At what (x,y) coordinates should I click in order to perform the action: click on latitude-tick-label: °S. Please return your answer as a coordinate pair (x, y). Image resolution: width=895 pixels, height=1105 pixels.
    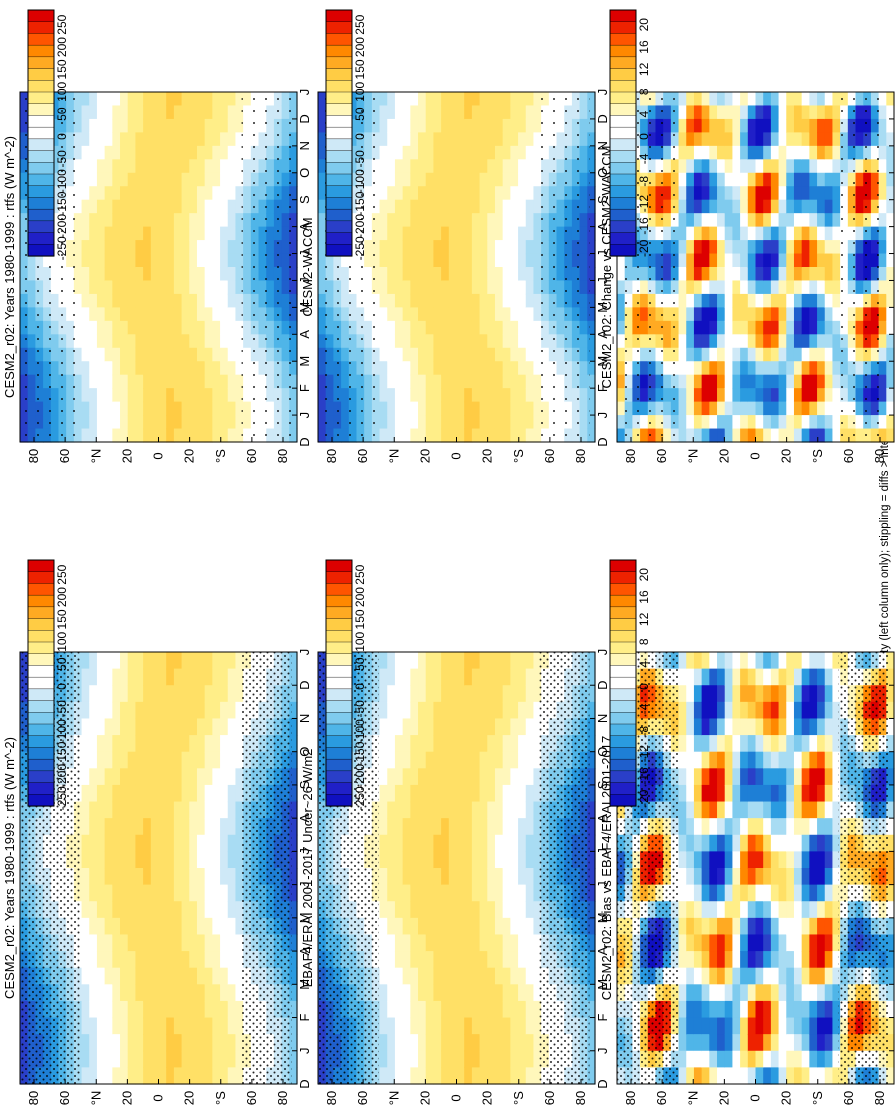
    Looking at the image, I should click on (518, 1098).